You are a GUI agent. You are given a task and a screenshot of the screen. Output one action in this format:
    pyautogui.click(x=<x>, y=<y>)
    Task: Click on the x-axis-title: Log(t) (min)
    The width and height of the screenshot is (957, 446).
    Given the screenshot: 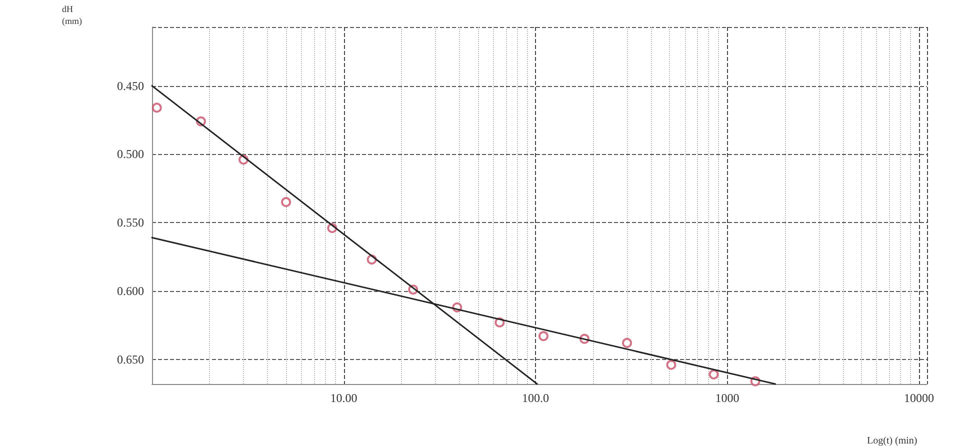 What is the action you would take?
    pyautogui.click(x=892, y=441)
    